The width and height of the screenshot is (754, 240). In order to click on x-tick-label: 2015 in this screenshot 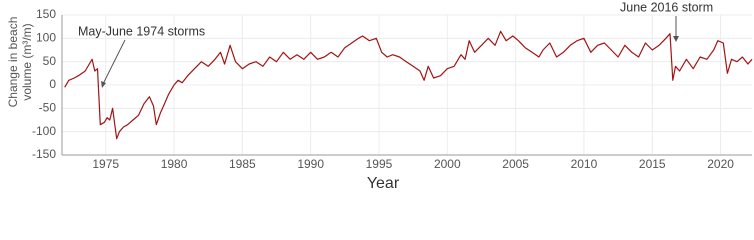, I will do `click(652, 164)`.